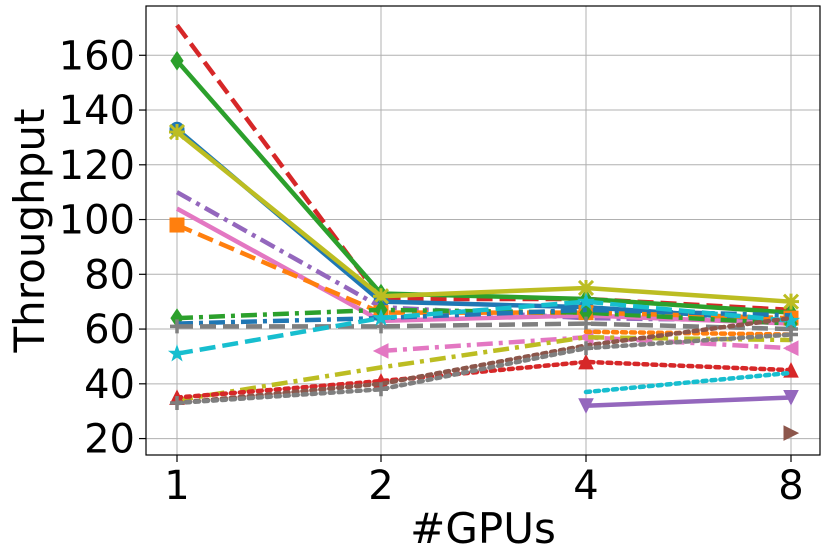 The image size is (830, 560). I want to click on y-tick-label: 160, so click(97, 56).